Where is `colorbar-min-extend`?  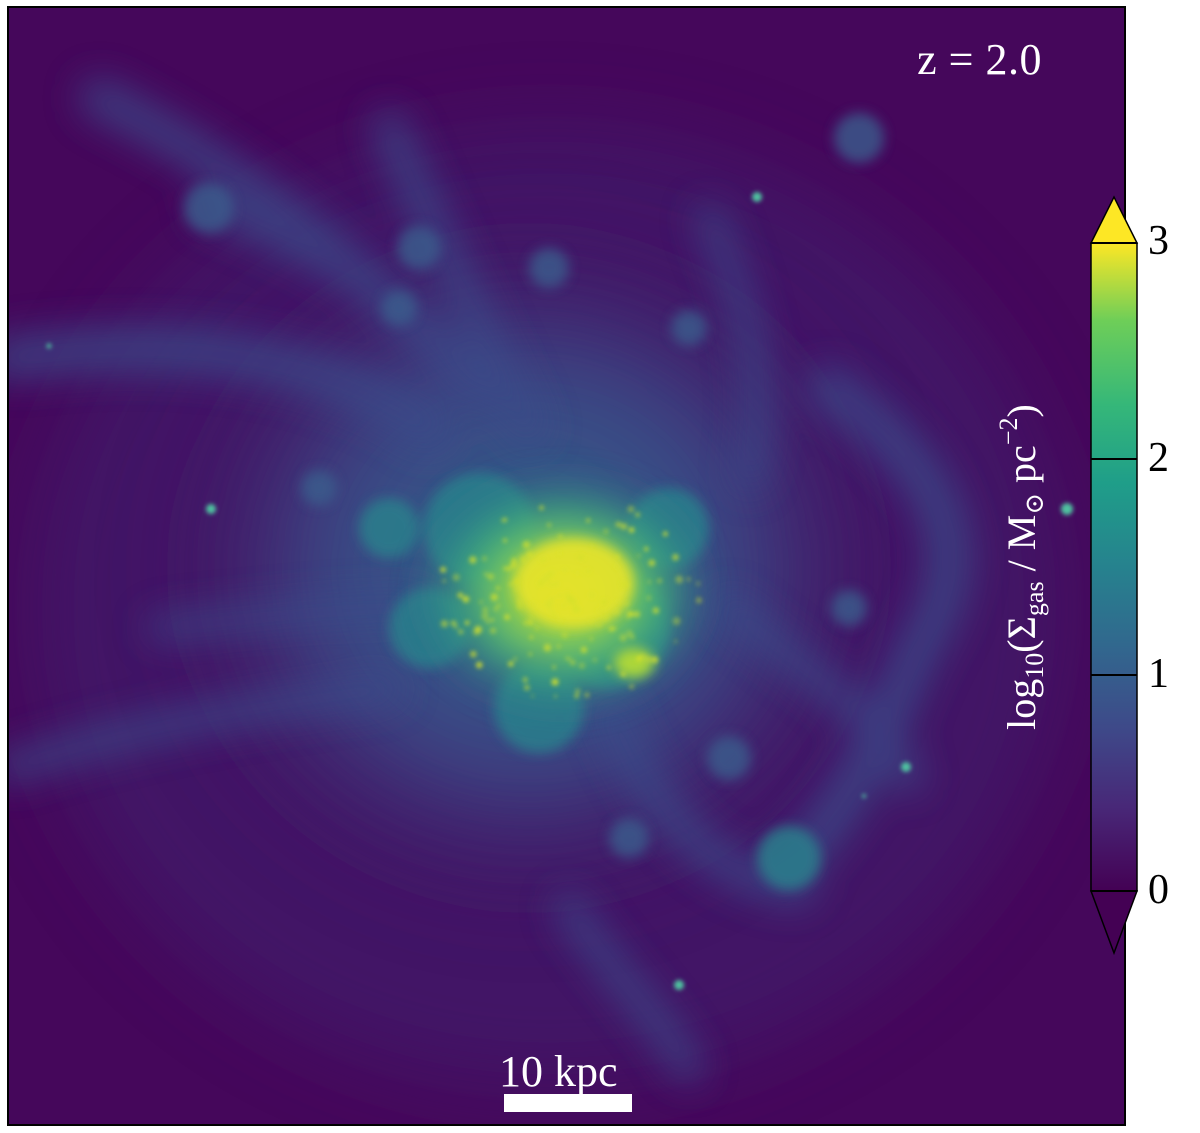
colorbar-min-extend is located at coordinates (1114, 923).